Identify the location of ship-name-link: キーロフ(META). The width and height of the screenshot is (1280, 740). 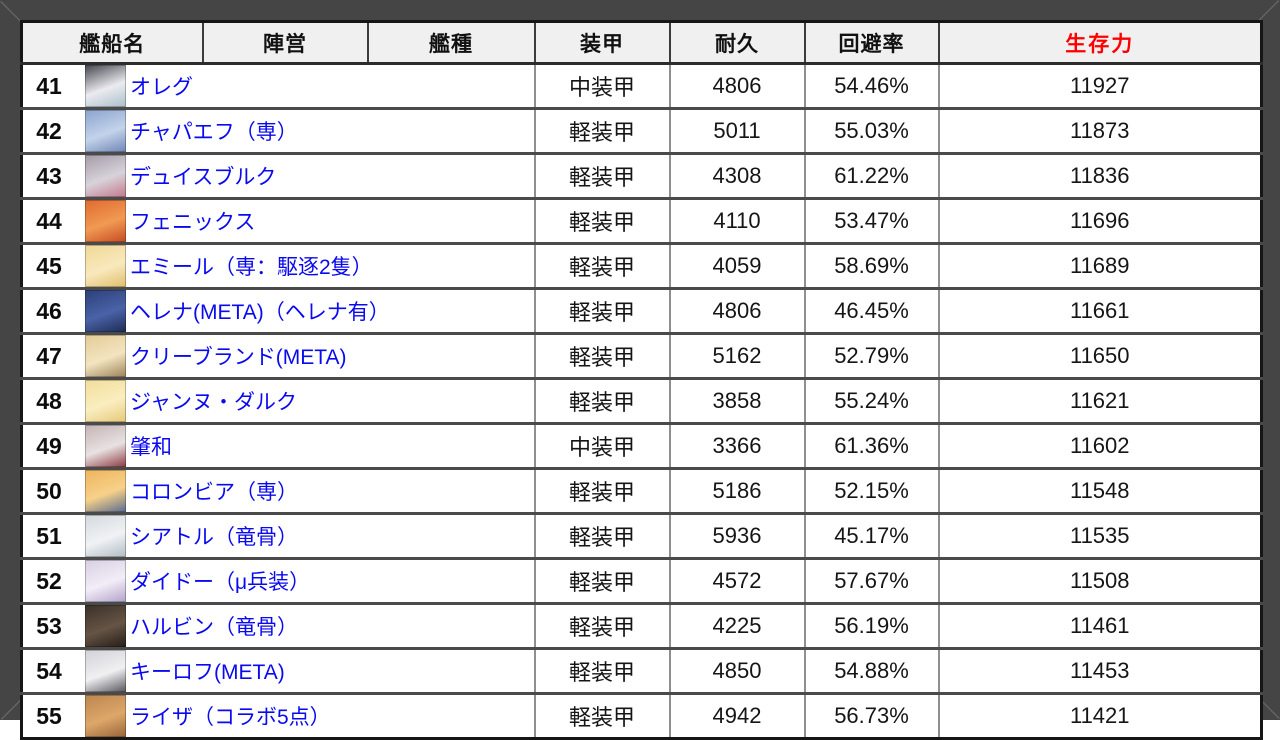
(207, 672).